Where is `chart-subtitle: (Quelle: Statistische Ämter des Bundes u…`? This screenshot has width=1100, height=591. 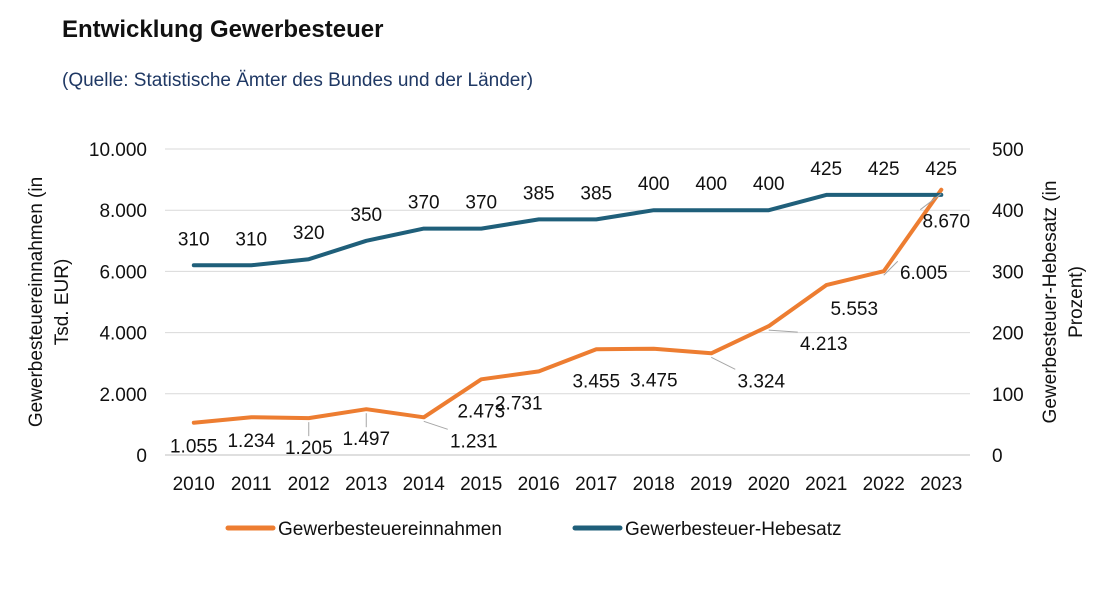 chart-subtitle: (Quelle: Statistische Ämter des Bundes u… is located at coordinates (298, 80).